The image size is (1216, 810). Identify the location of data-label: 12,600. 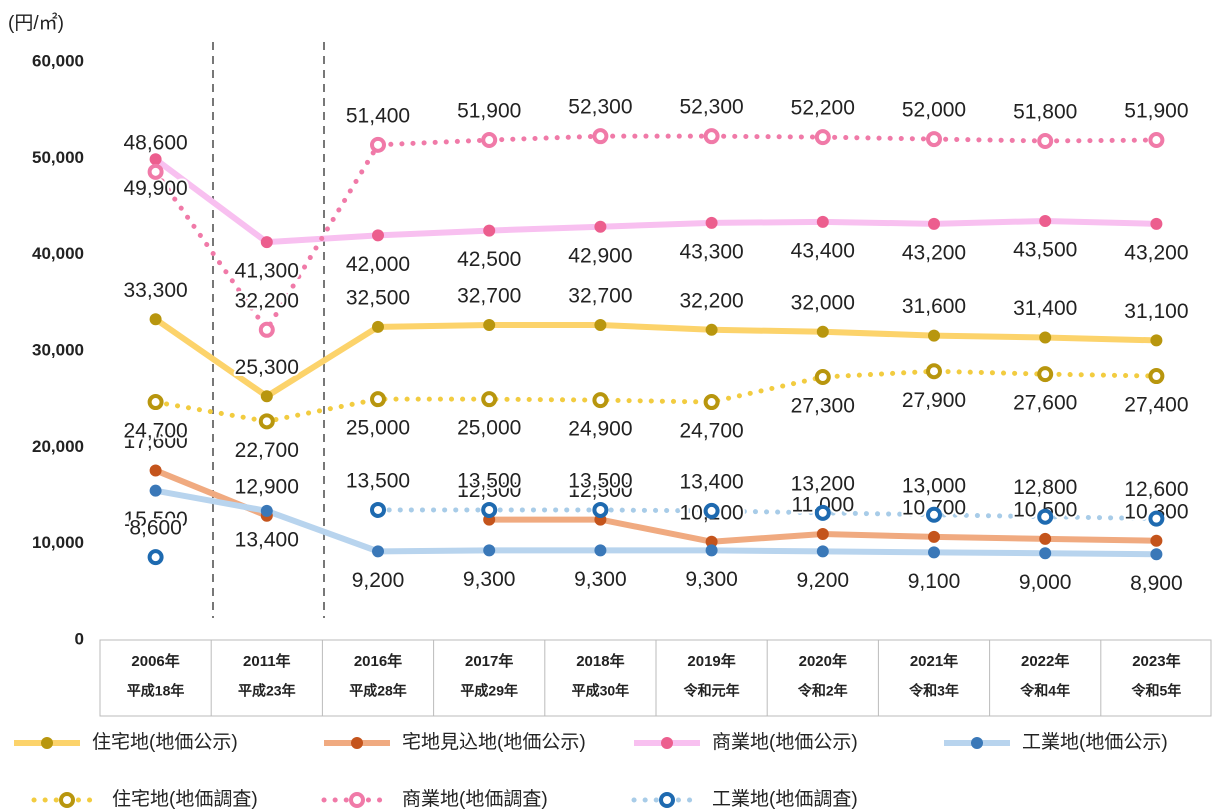
(1156, 489).